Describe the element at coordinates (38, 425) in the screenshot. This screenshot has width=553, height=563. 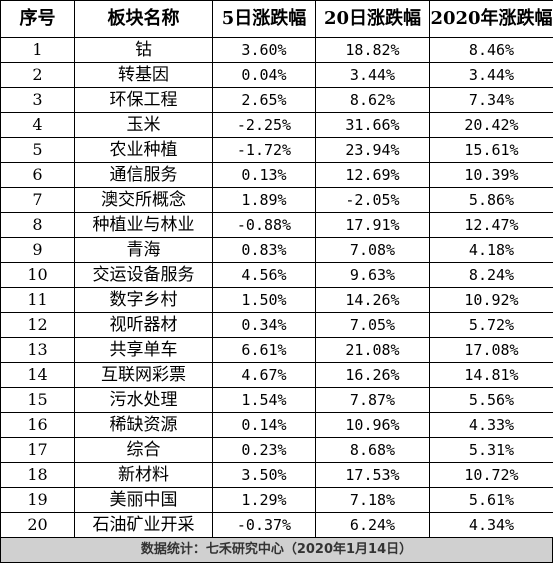
I see `row-index: 16` at that location.